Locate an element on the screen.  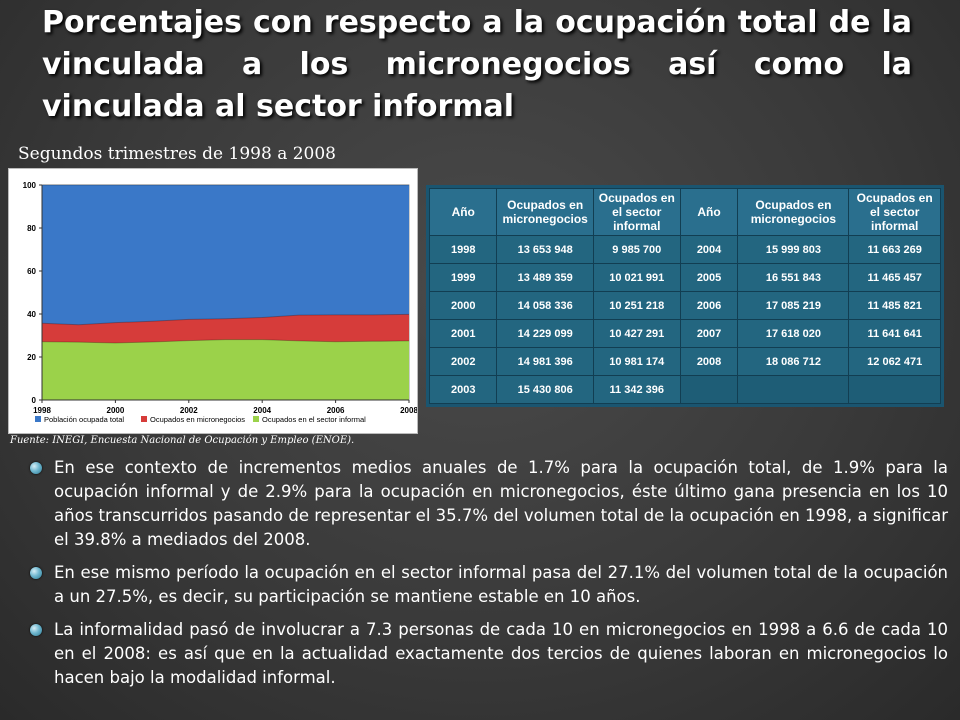
table-cell: 13 489 359 is located at coordinates (545, 277).